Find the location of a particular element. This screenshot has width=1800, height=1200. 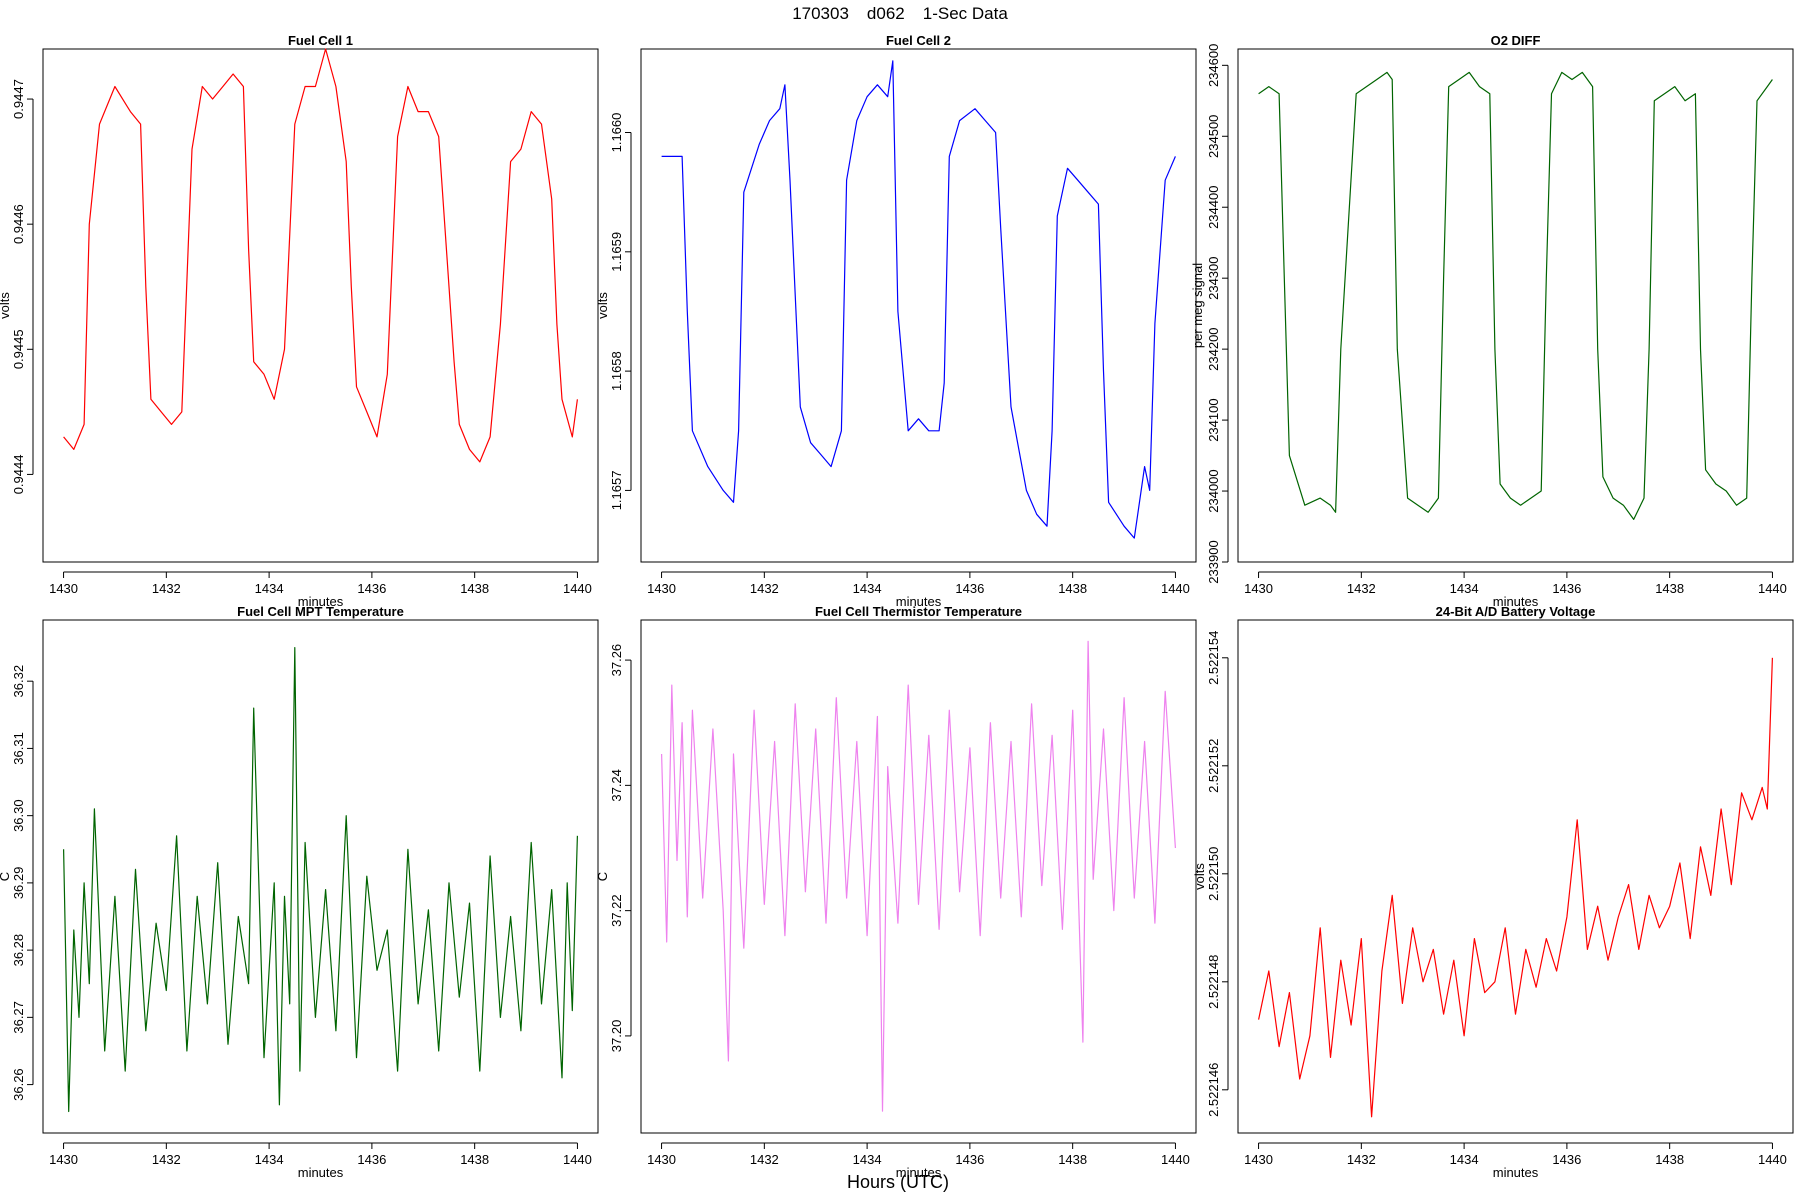

y-tick-label: 0.9447 is located at coordinates (18, 99).